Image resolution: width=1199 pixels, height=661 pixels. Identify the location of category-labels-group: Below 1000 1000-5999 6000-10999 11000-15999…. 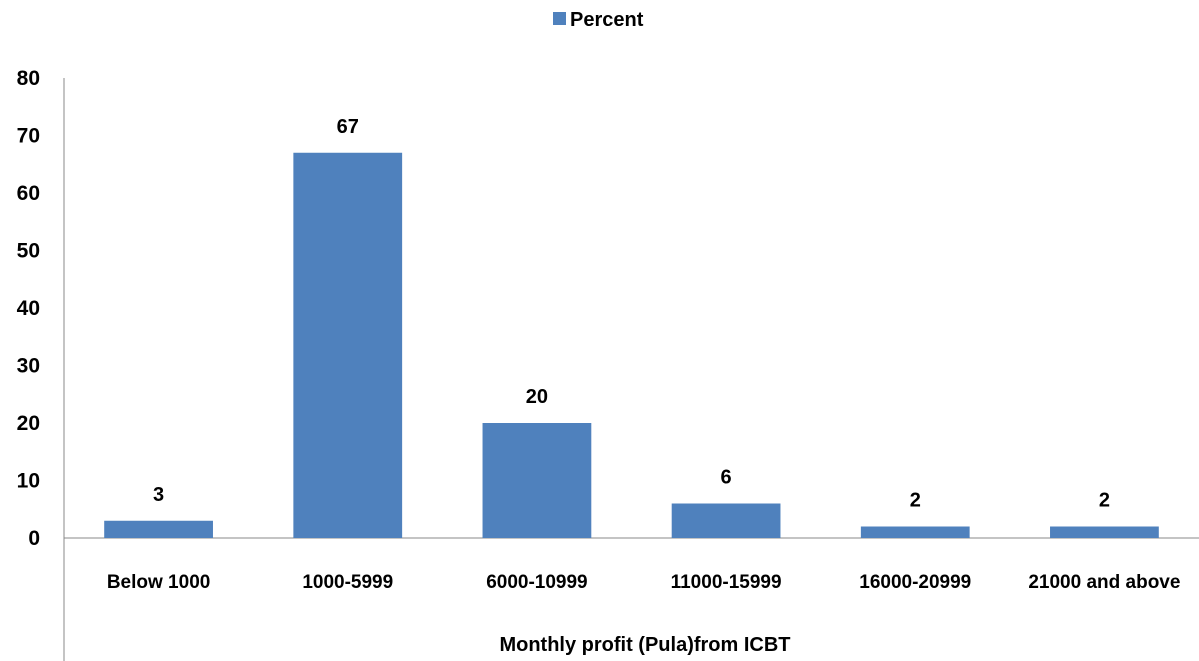
(644, 582).